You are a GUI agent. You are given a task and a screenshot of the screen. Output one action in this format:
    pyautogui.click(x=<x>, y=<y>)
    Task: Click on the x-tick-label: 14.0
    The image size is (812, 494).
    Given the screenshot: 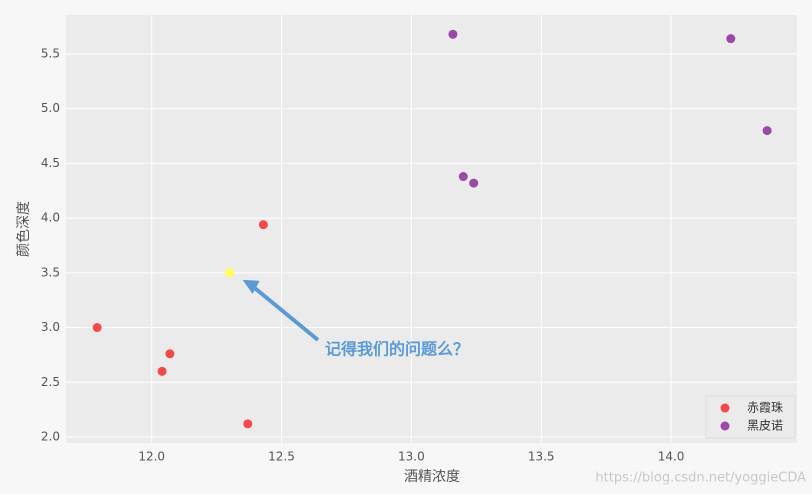 What is the action you would take?
    pyautogui.click(x=671, y=457)
    